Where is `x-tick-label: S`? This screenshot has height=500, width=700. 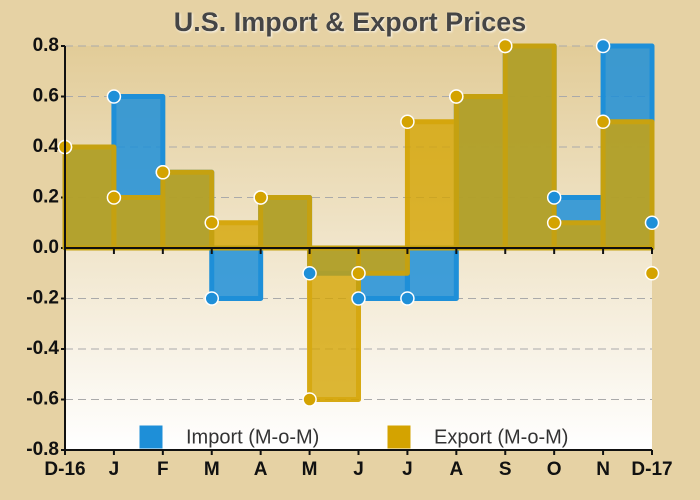
x-tick-label: S is located at coordinates (505, 469).